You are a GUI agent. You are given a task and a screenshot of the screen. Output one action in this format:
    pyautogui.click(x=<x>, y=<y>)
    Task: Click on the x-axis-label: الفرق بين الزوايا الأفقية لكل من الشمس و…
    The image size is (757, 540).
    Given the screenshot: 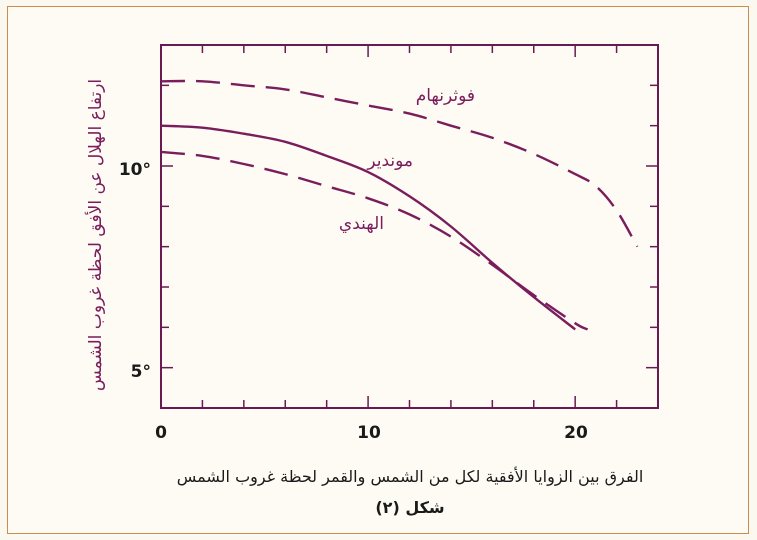 What is the action you would take?
    pyautogui.click(x=410, y=476)
    